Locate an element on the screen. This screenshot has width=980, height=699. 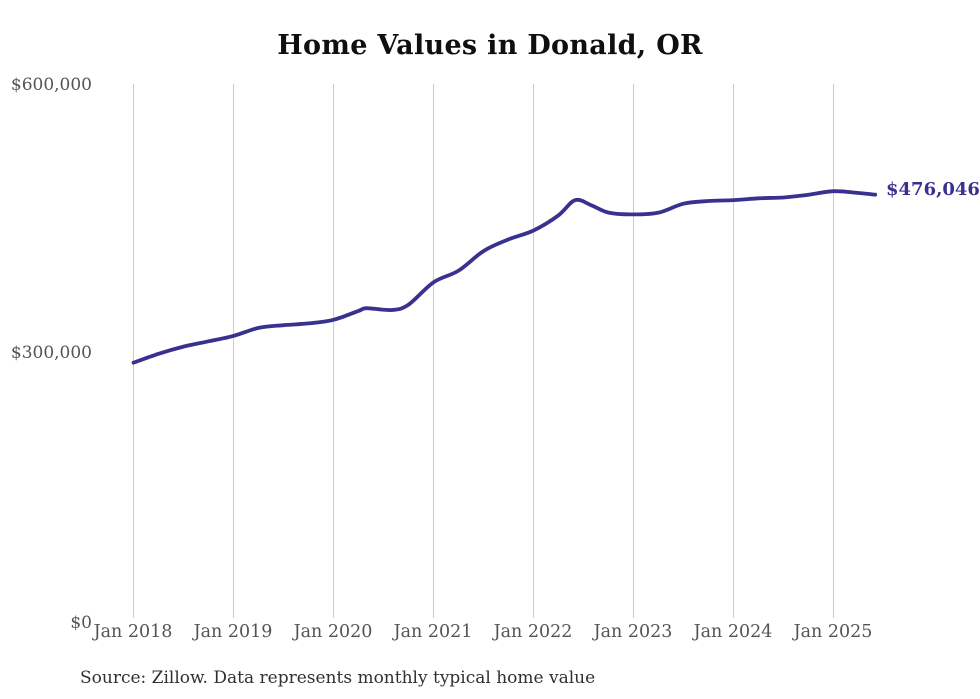
x-tick-label-jan-2025: Jan 2025 is located at coordinates (833, 632).